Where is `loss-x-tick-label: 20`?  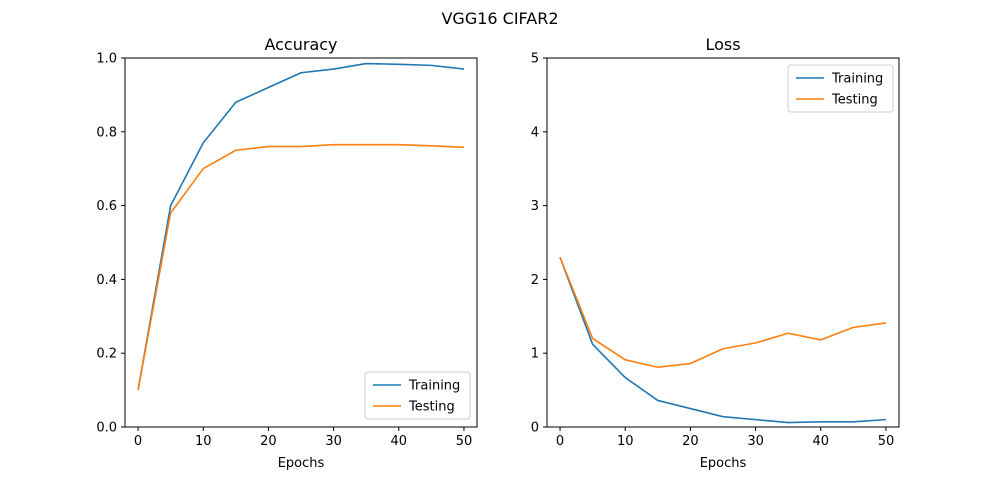 loss-x-tick-label: 20 is located at coordinates (690, 441).